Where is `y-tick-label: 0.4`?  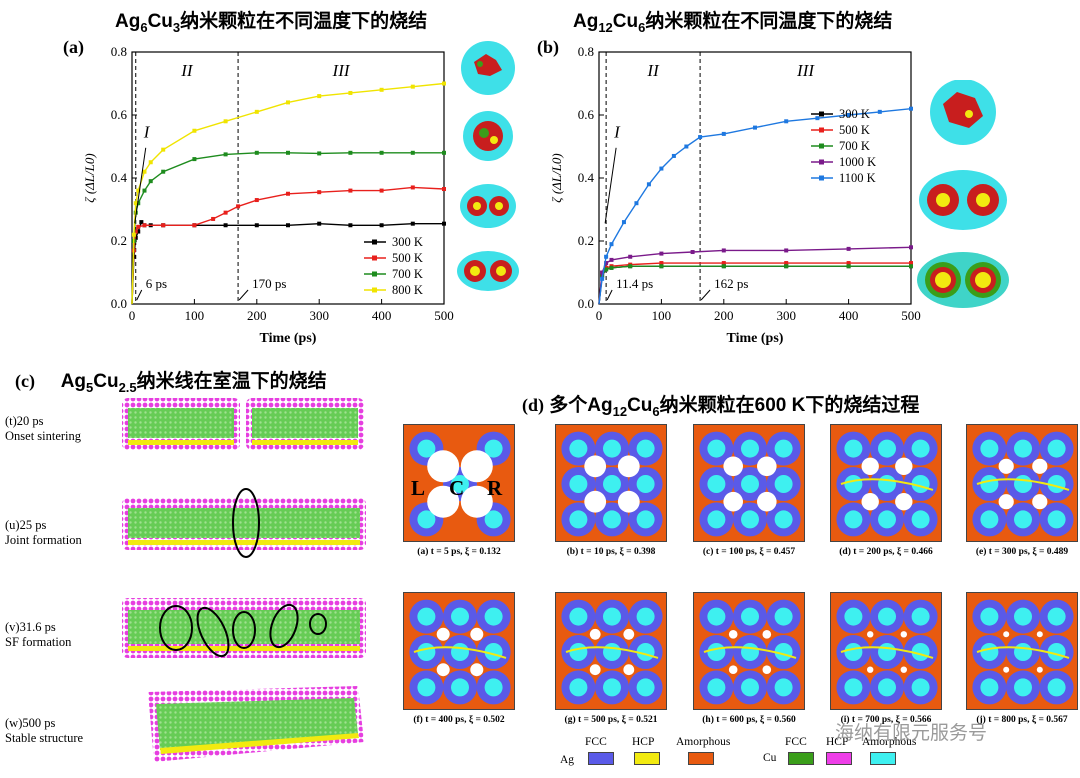 y-tick-label: 0.4 is located at coordinates (119, 177).